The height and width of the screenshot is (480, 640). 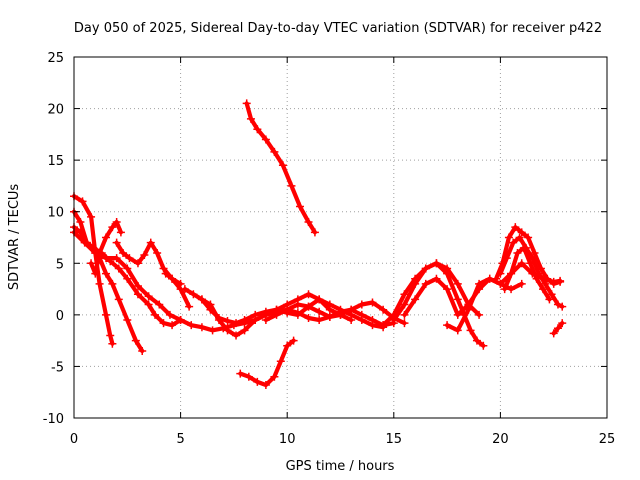 What do you see at coordinates (60, 264) in the screenshot?
I see `y-tick-label: 5` at bounding box center [60, 264].